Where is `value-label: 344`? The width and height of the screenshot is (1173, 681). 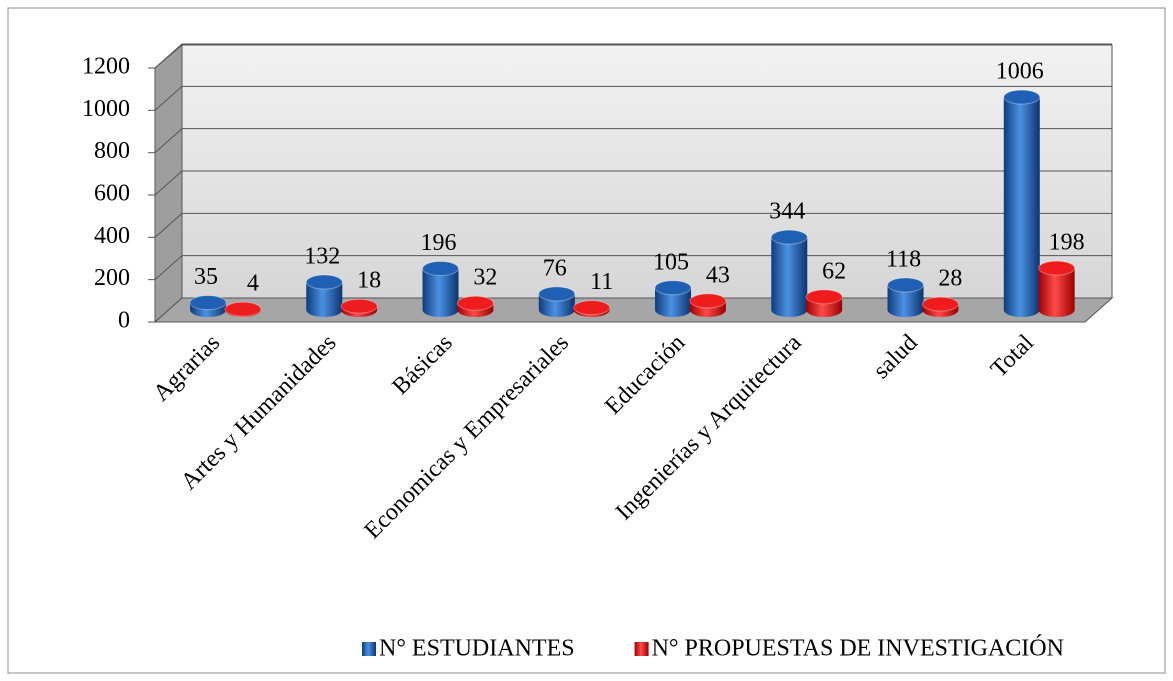 value-label: 344 is located at coordinates (787, 212).